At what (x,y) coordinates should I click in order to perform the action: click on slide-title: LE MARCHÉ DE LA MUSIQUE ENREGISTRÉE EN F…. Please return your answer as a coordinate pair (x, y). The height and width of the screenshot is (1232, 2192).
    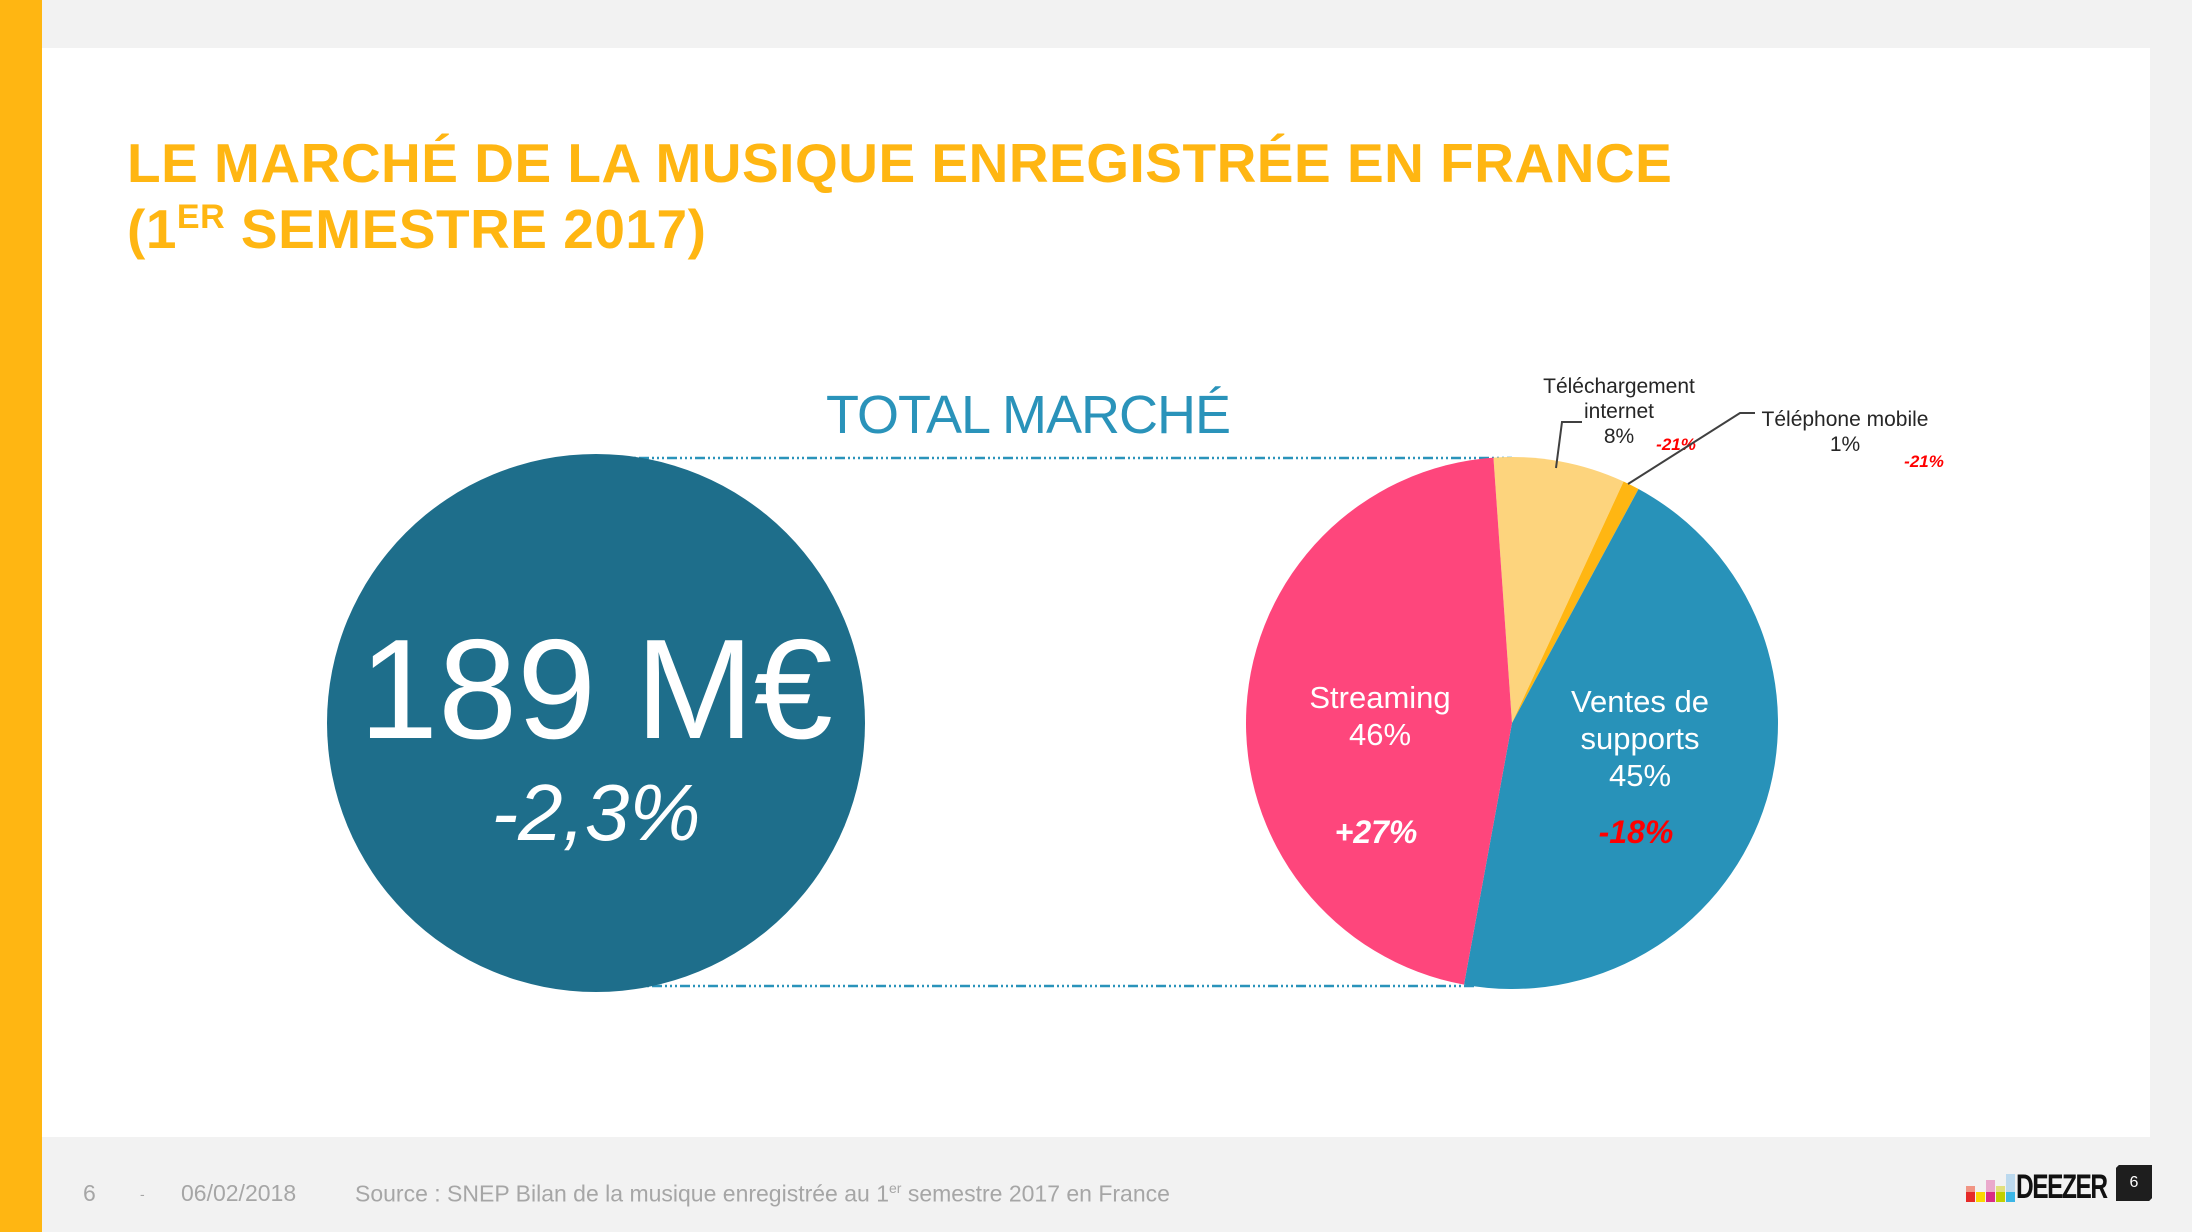
    Looking at the image, I should click on (899, 200).